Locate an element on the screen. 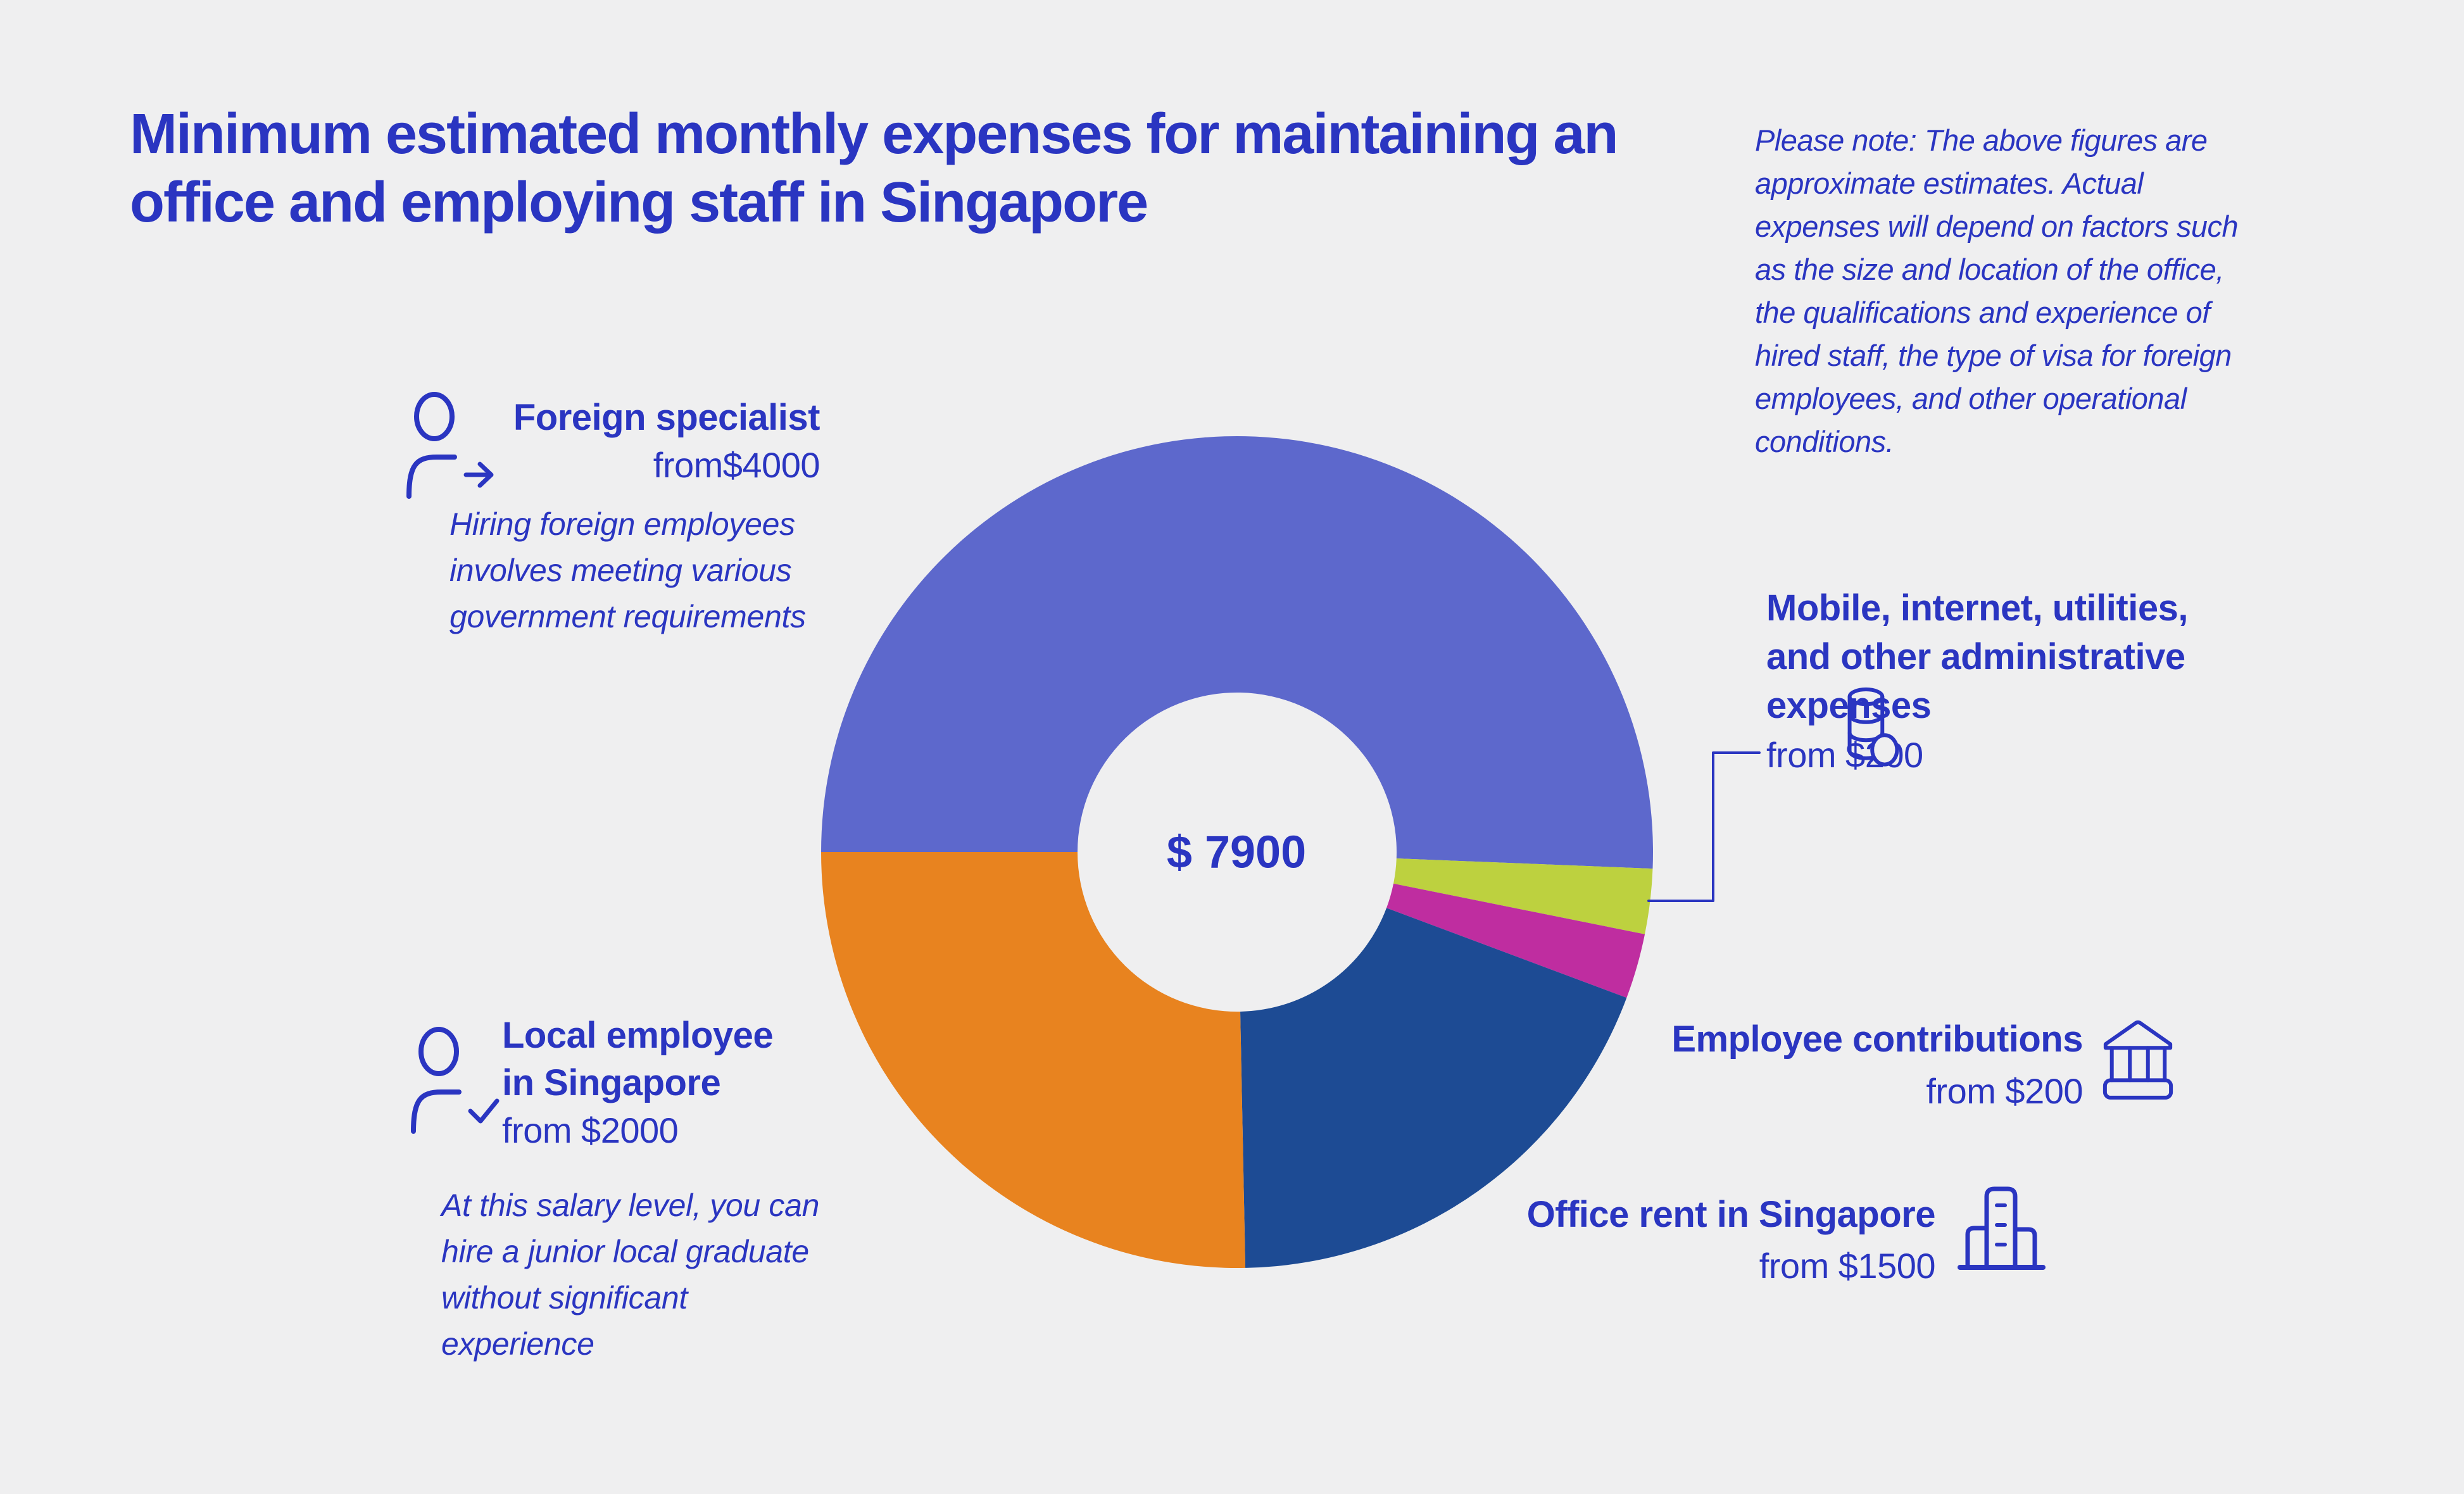 Image resolution: width=2464 pixels, height=1494 pixels. text-line: approximate estimates. Actual is located at coordinates (1949, 183).